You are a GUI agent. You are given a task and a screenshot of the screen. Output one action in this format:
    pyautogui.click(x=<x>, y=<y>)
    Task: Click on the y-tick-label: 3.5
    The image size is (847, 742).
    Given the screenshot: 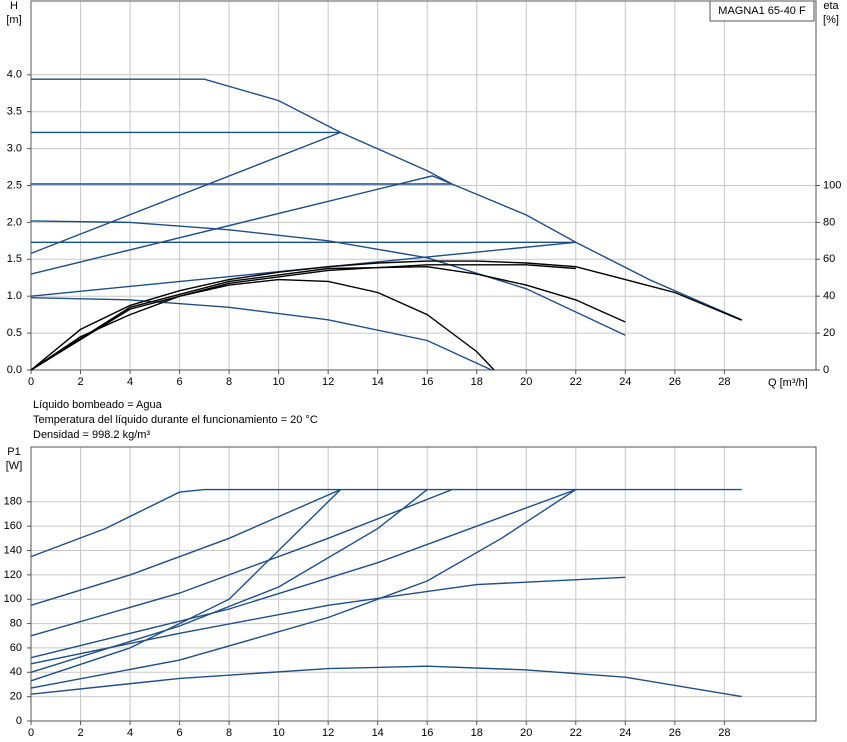 What is the action you would take?
    pyautogui.click(x=14, y=112)
    